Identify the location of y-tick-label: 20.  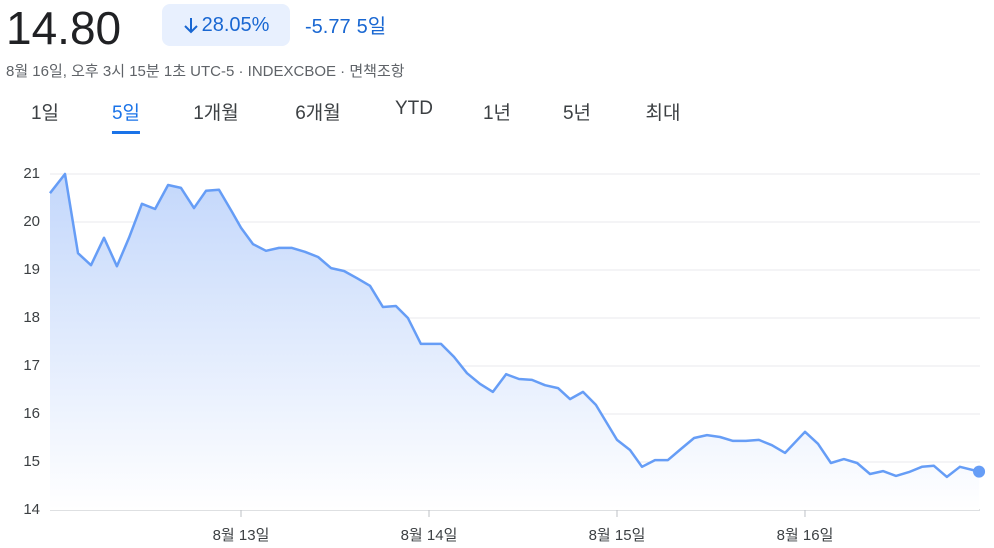
(31, 221).